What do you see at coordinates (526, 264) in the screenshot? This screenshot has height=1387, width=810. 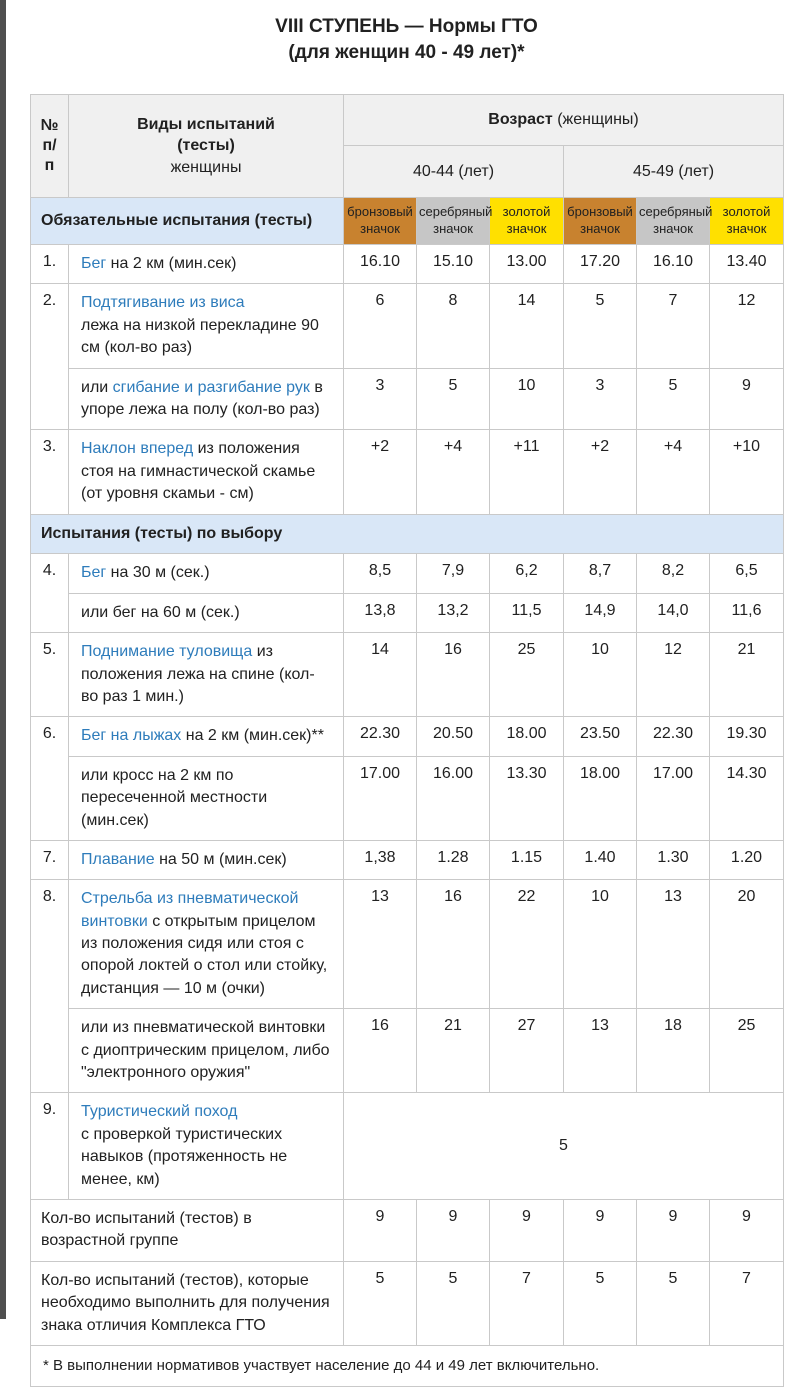 I see `norm-value: 13.00` at bounding box center [526, 264].